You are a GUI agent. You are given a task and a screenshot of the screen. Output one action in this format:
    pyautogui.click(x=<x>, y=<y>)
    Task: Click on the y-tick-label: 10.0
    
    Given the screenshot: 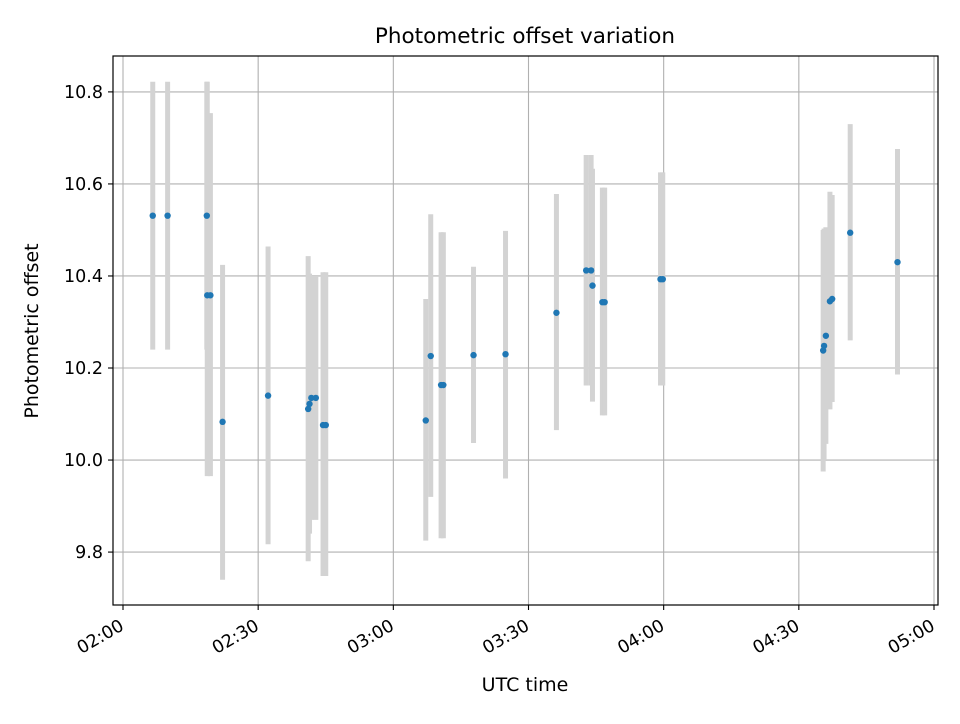 What is the action you would take?
    pyautogui.click(x=83, y=461)
    